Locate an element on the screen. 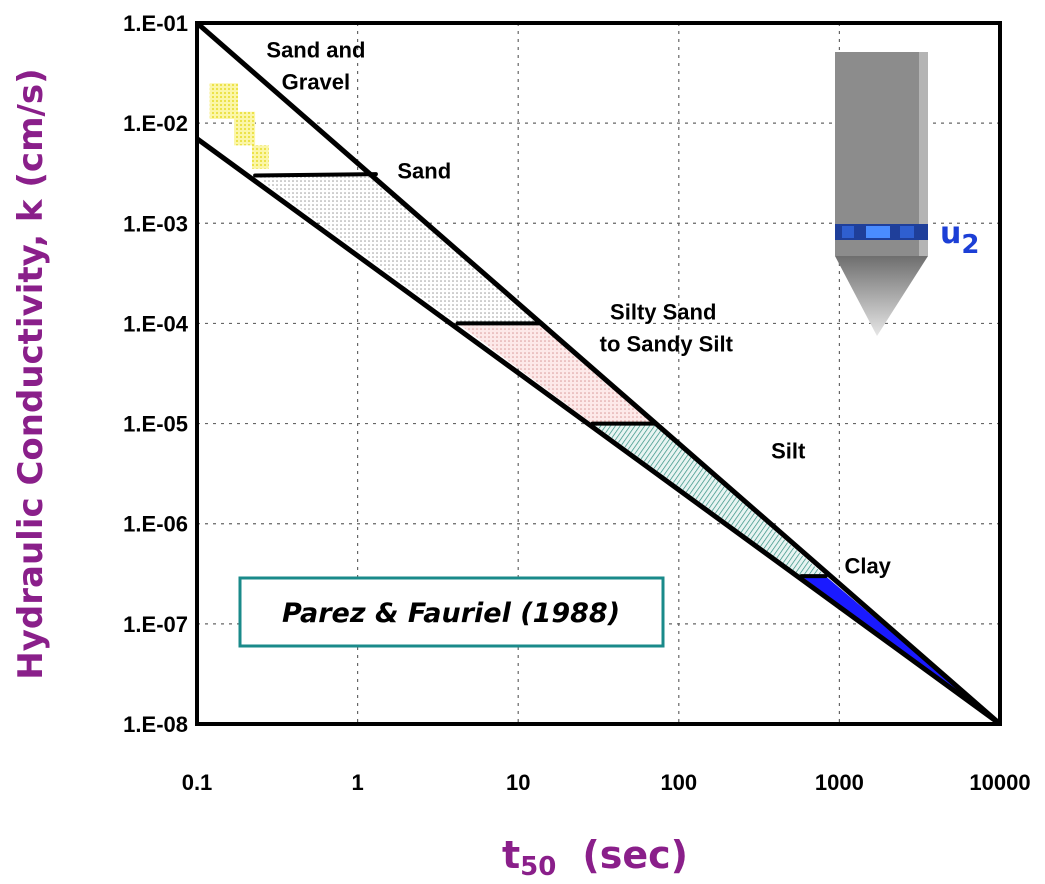 This screenshot has width=1045, height=884. probe-cone-tip is located at coordinates (881, 296).